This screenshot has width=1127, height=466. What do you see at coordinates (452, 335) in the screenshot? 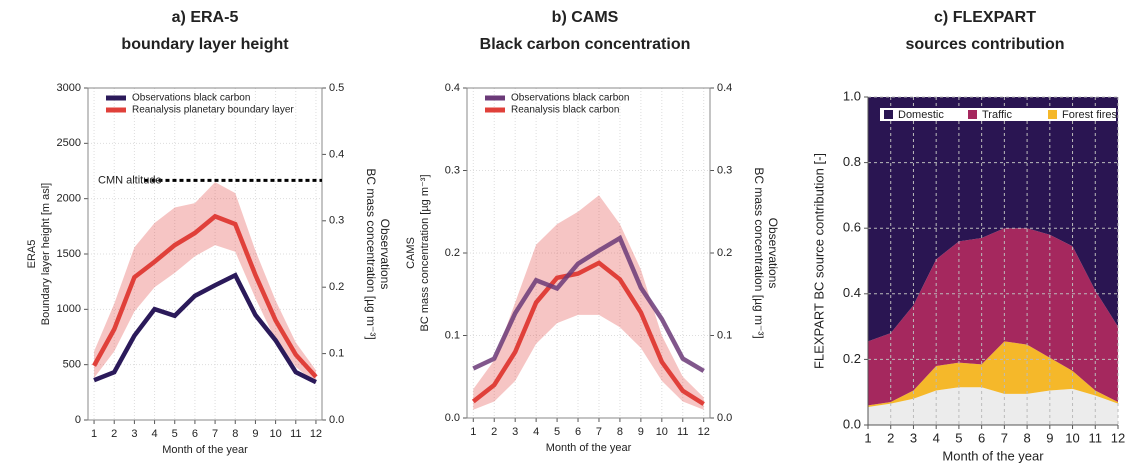
I see `y-tick-label: 0.1` at bounding box center [452, 335].